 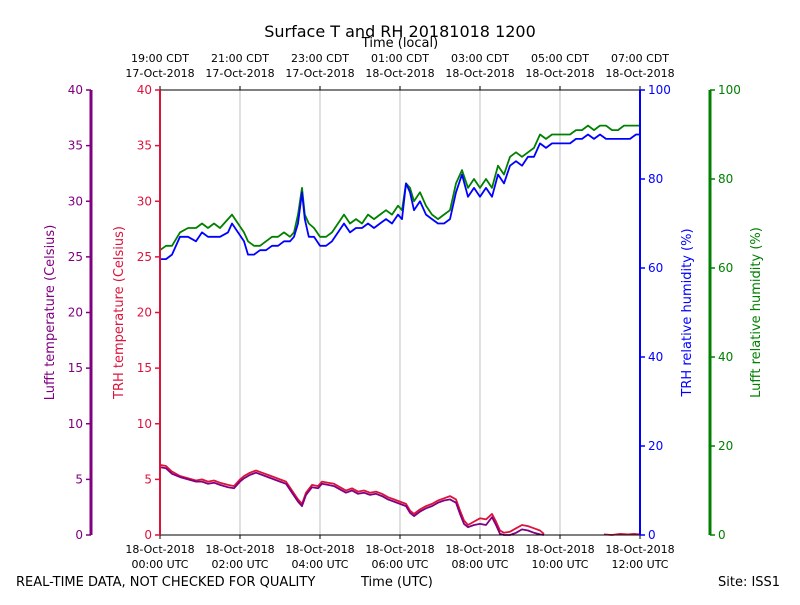 I want to click on y-axis-label-trh_rh: TRH relative humidity (%), so click(x=687, y=312).